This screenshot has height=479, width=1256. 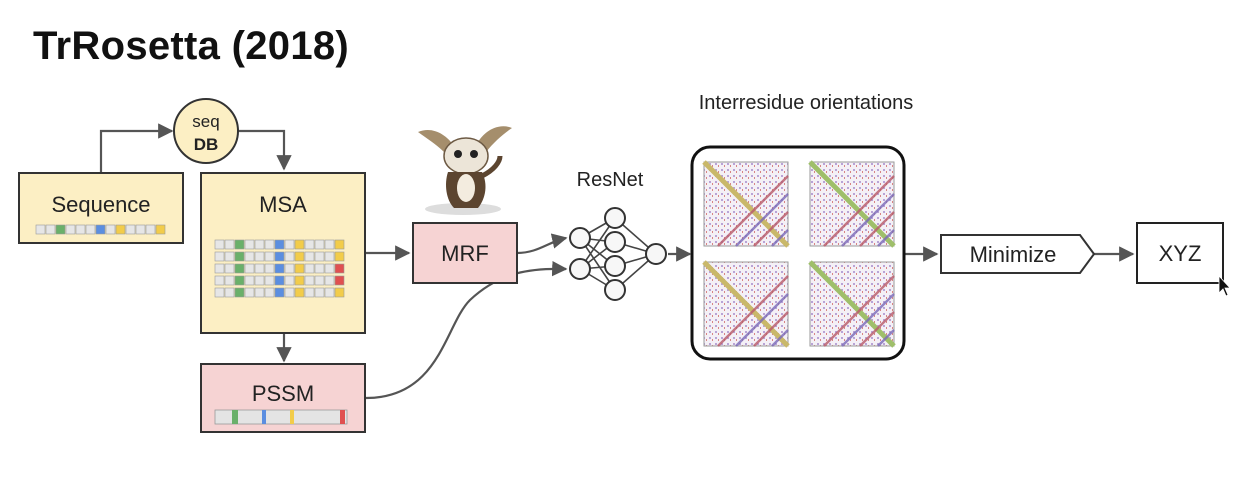 I want to click on msa-node: MSA, so click(x=283, y=253).